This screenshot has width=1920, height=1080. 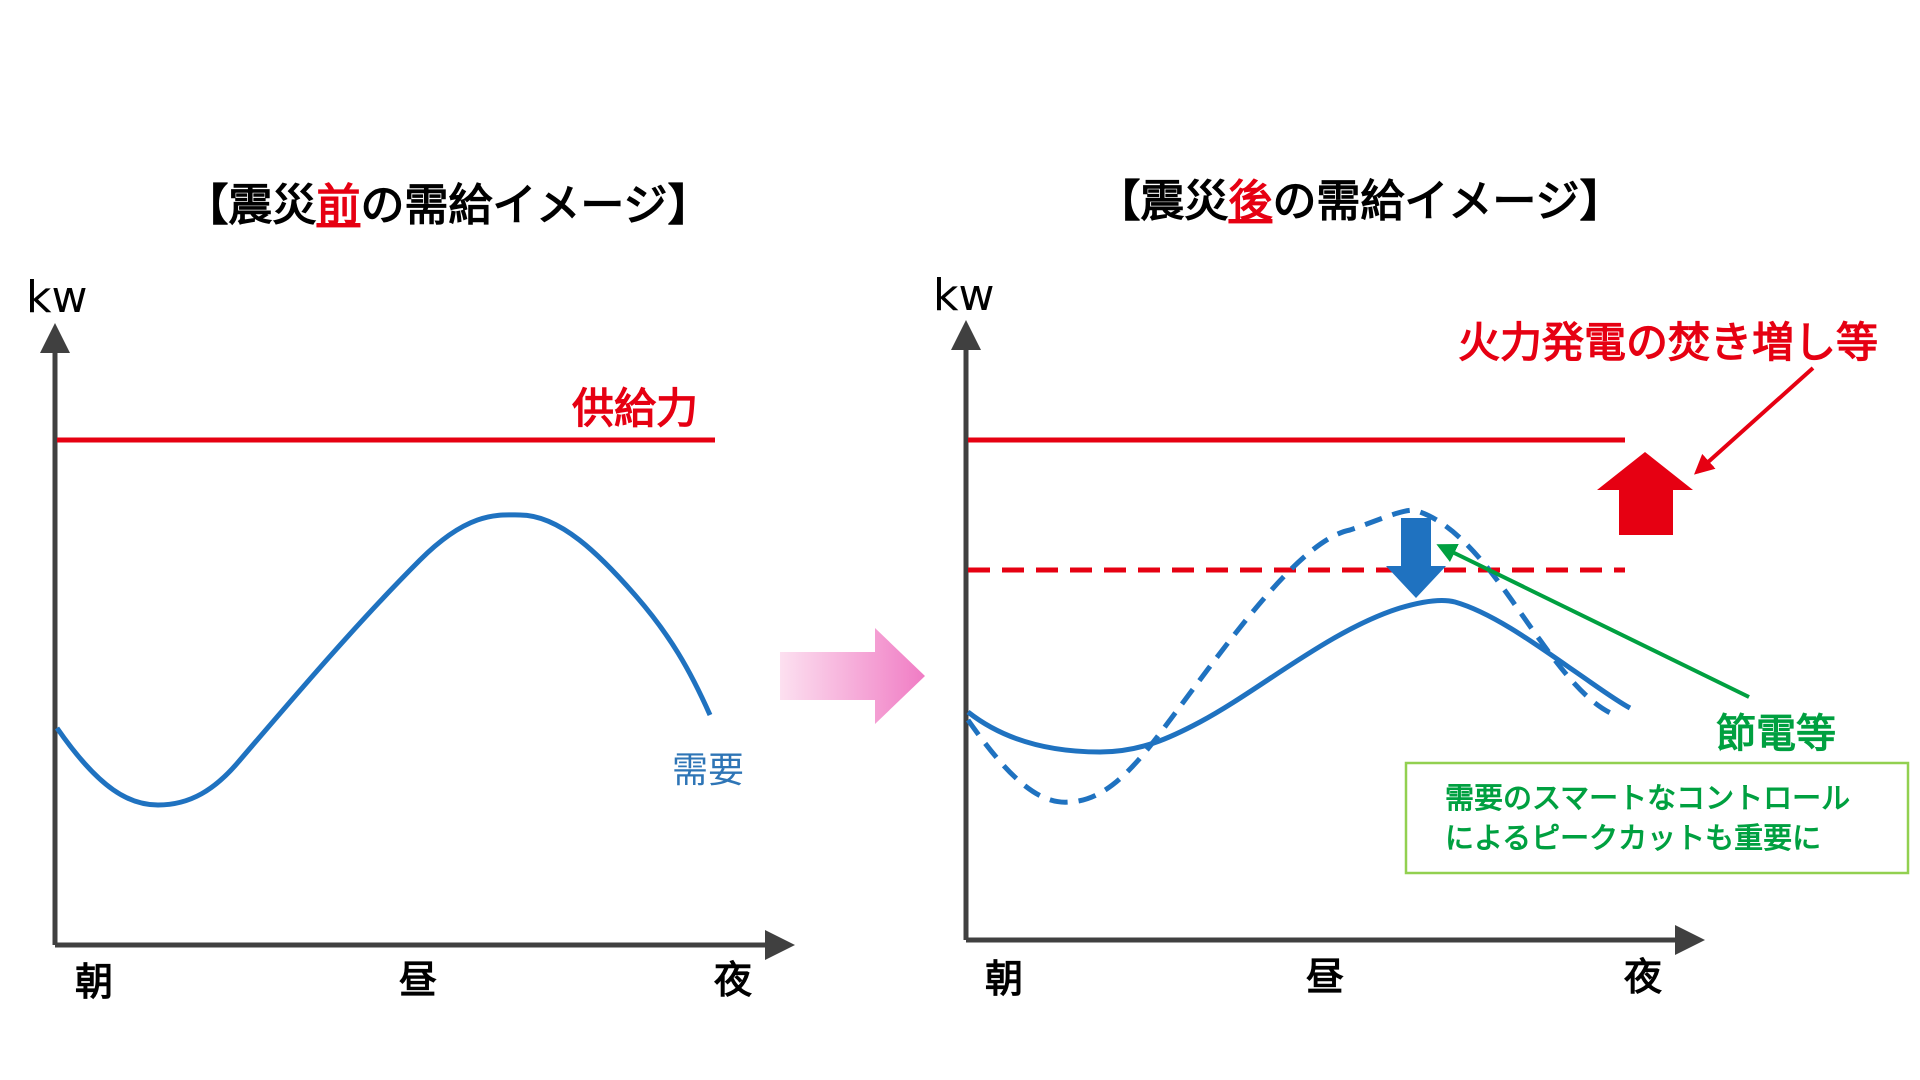 What do you see at coordinates (852, 676) in the screenshot?
I see `right-arrow-icon` at bounding box center [852, 676].